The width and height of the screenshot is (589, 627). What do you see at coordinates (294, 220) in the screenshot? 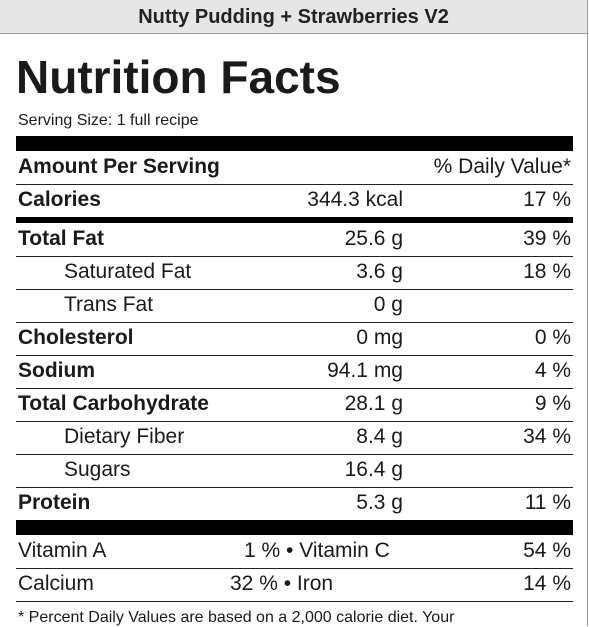
I see `medium-divider` at bounding box center [294, 220].